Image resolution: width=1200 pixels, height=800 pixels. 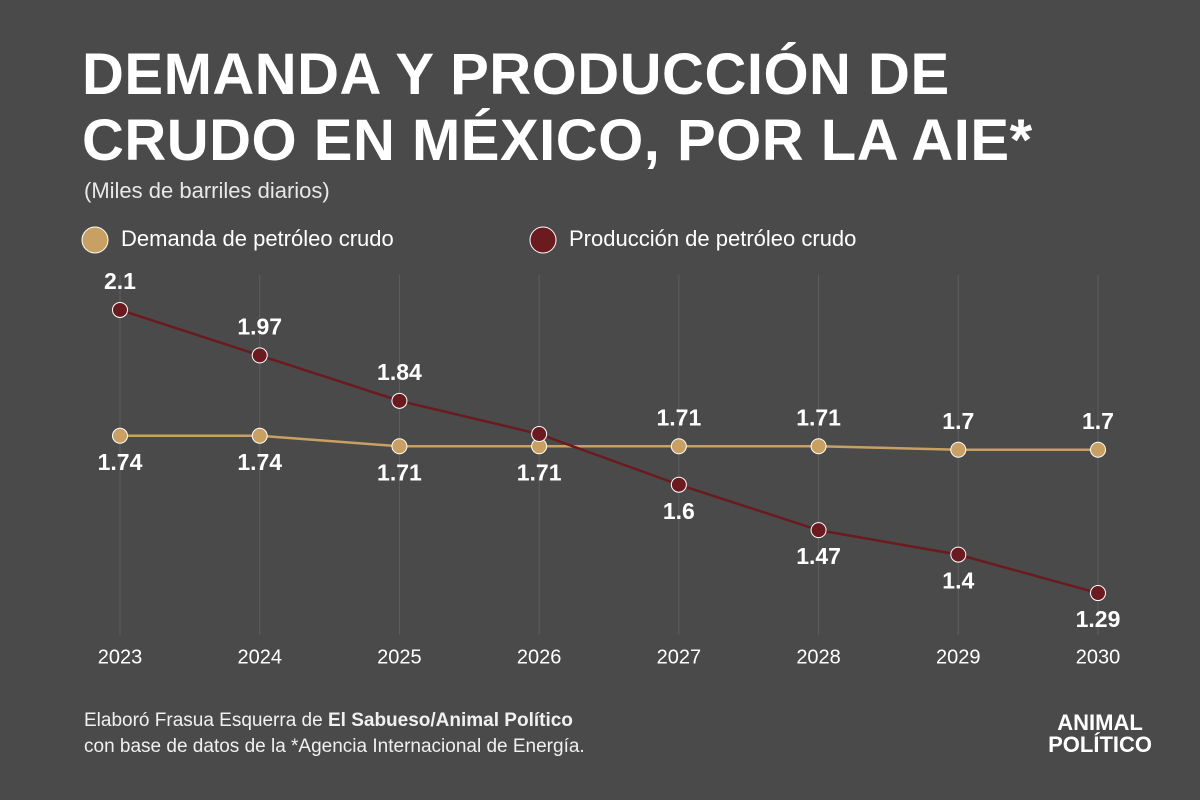 What do you see at coordinates (1100, 722) in the screenshot?
I see `logo-text: ANIMAL` at bounding box center [1100, 722].